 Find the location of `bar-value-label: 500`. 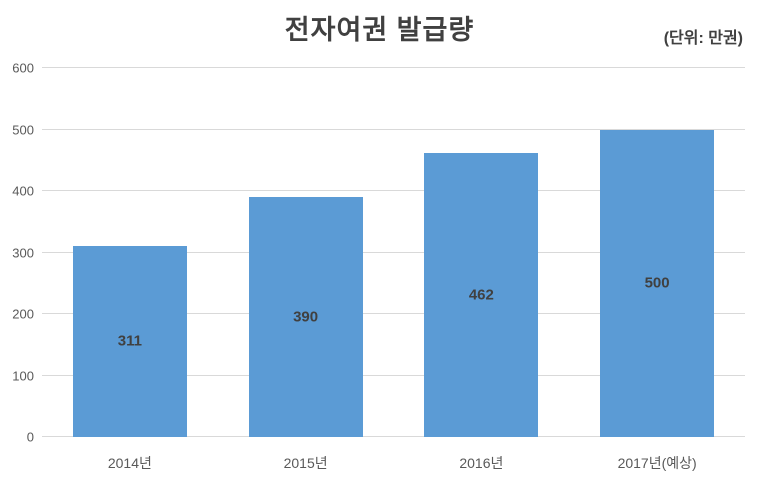

bar-value-label: 500 is located at coordinates (657, 283).